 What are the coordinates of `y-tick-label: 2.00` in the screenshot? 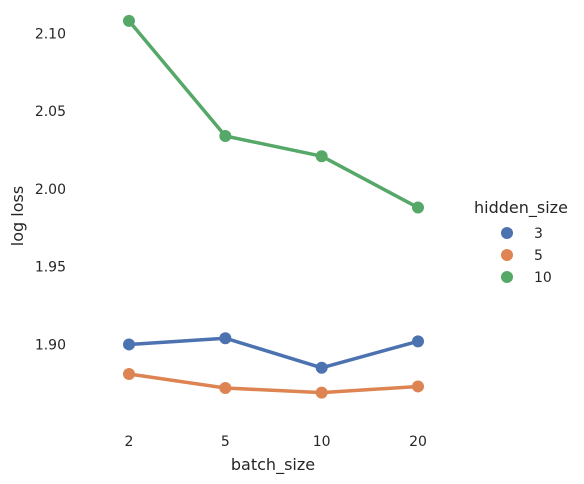 It's located at (50, 190).